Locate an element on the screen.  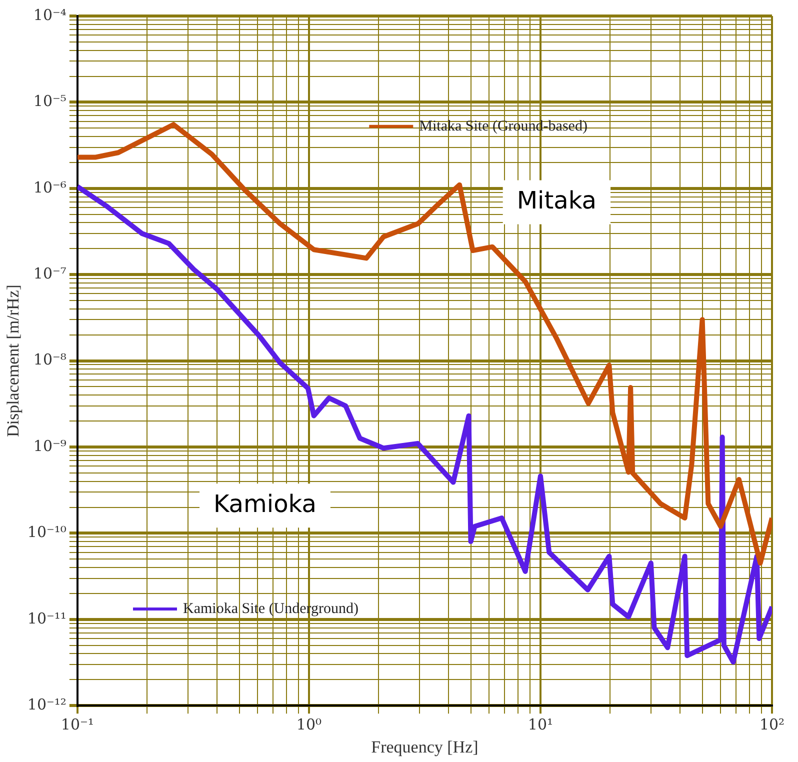
x-tick-label: 10¹ is located at coordinates (541, 724).